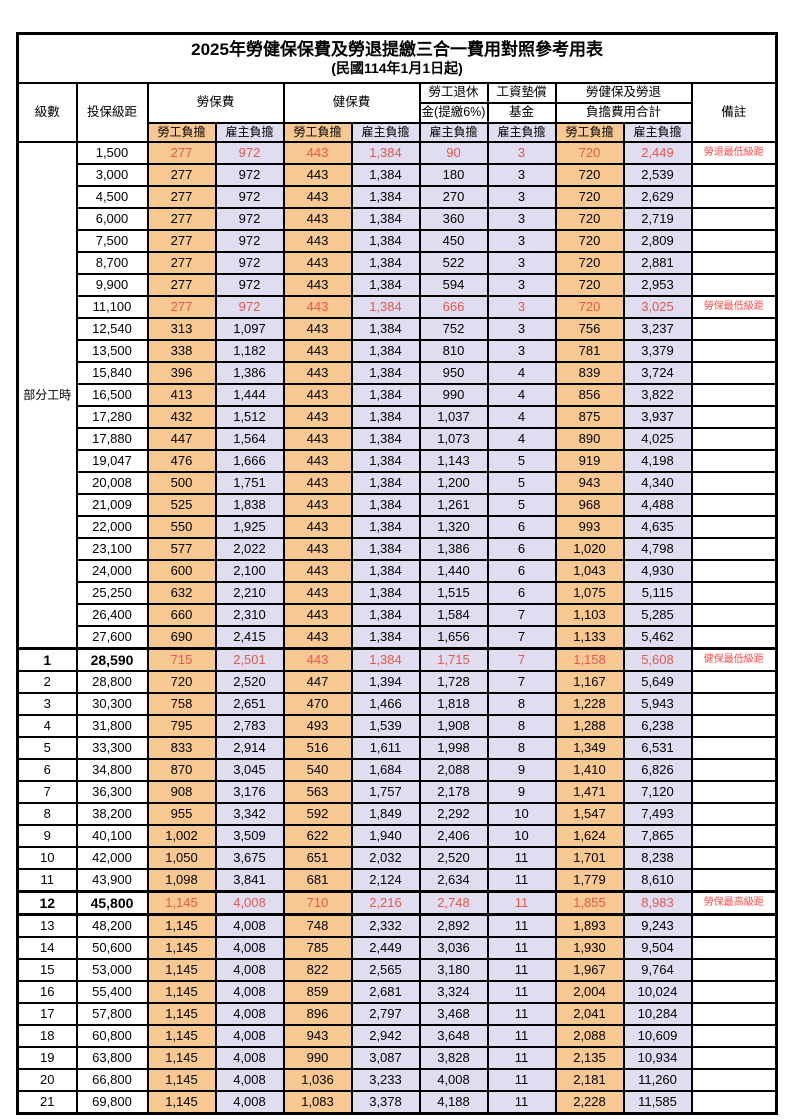 Image resolution: width=791 pixels, height=1120 pixels. Describe the element at coordinates (249, 351) in the screenshot. I see `labor-employer-cell: 1,182` at that location.